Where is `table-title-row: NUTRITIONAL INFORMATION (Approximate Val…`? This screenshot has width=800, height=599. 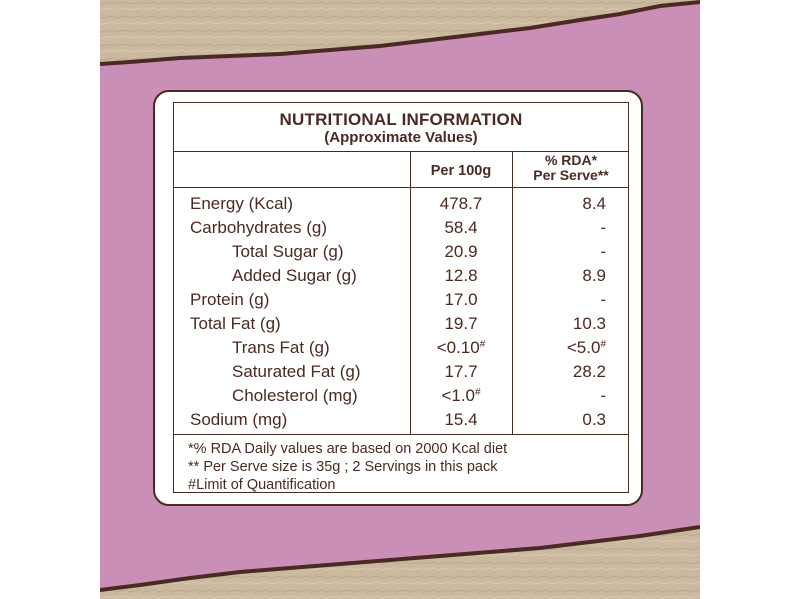
table-title-row: NUTRITIONAL INFORMATION (Approximate Val… is located at coordinates (401, 127).